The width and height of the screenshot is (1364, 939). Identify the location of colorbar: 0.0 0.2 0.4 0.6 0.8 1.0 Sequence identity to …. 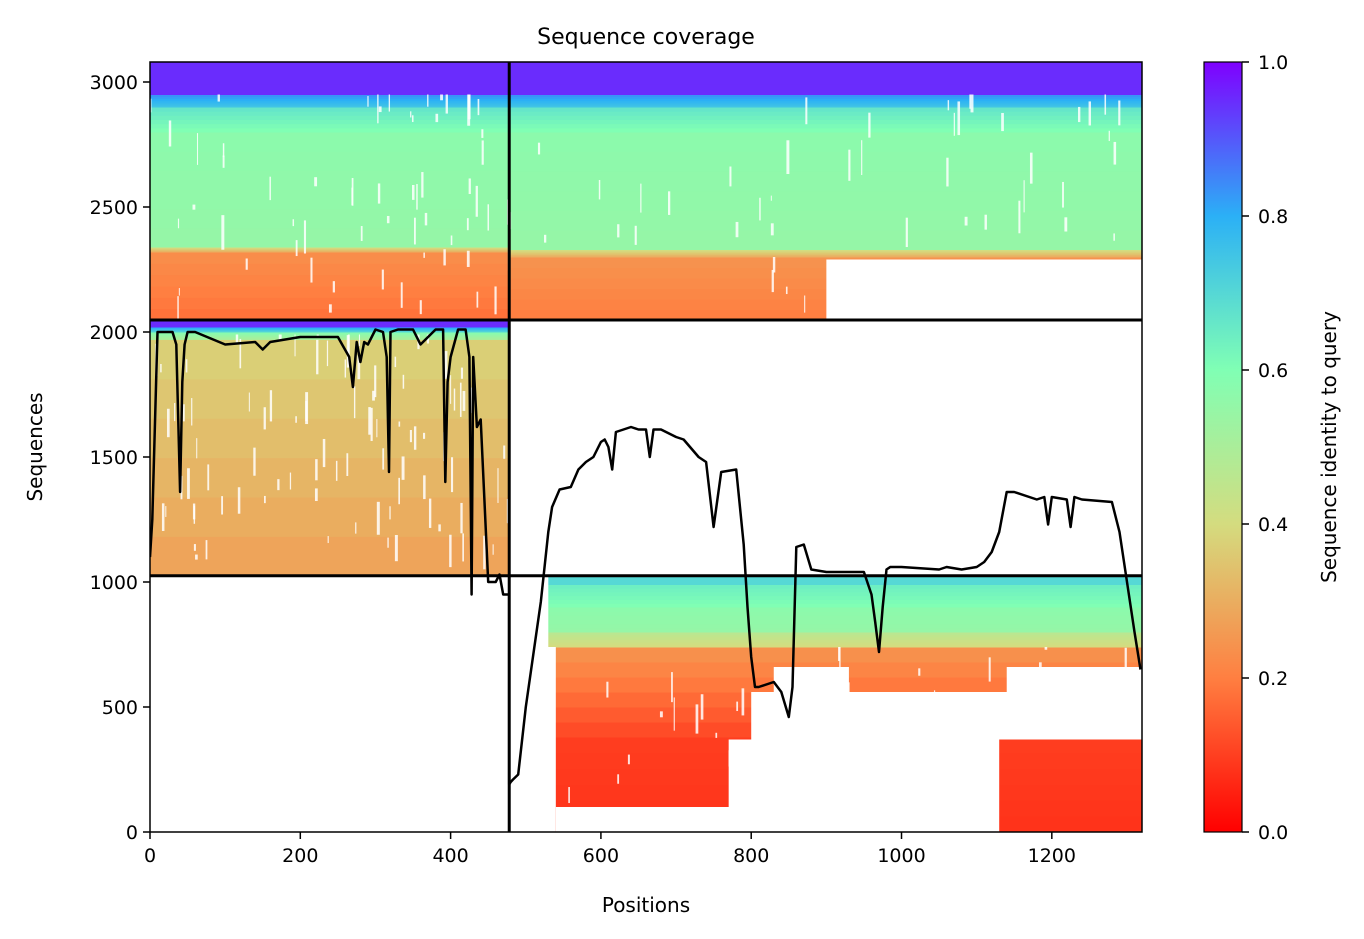
(1272, 448).